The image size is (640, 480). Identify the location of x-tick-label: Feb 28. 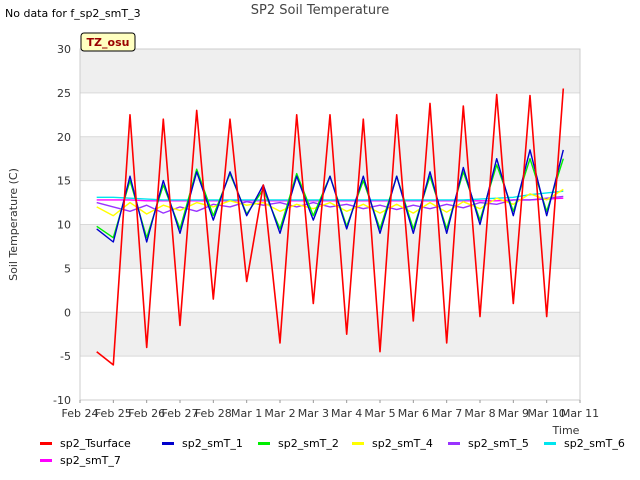
(213, 413).